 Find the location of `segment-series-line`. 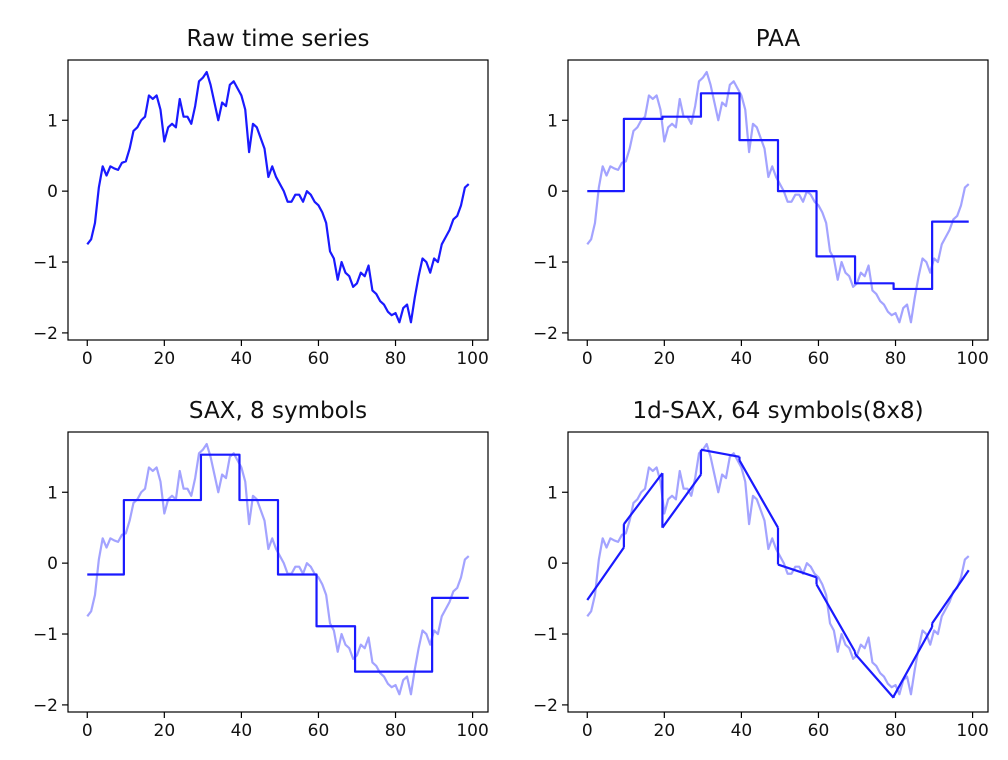

segment-series-line is located at coordinates (778, 573).